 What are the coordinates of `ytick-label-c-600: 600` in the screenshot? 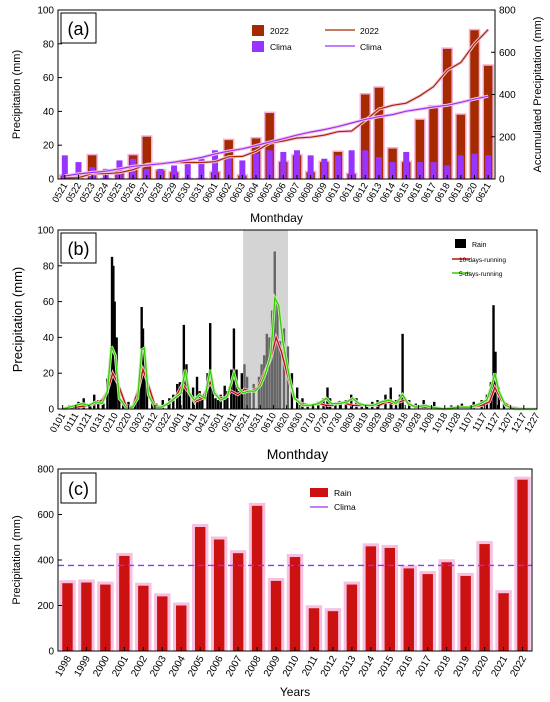 It's located at (45, 515).